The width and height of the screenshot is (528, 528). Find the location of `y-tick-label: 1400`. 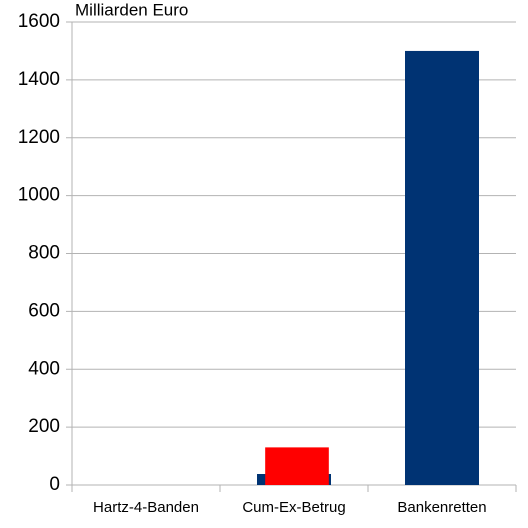

y-tick-label: 1400 is located at coordinates (39, 79).